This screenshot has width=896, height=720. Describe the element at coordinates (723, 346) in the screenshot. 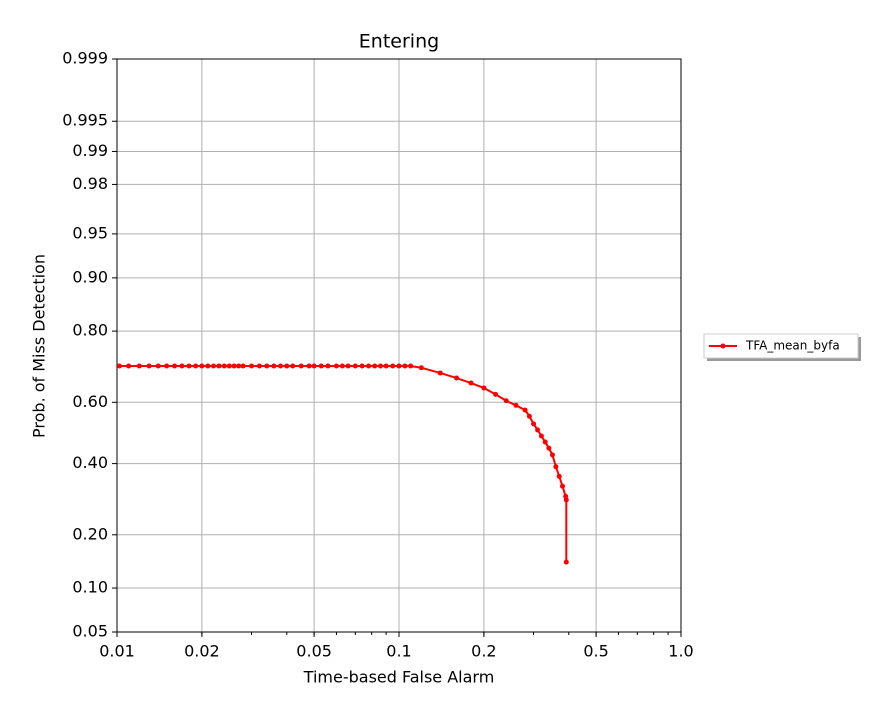

I see `legend-marker` at that location.